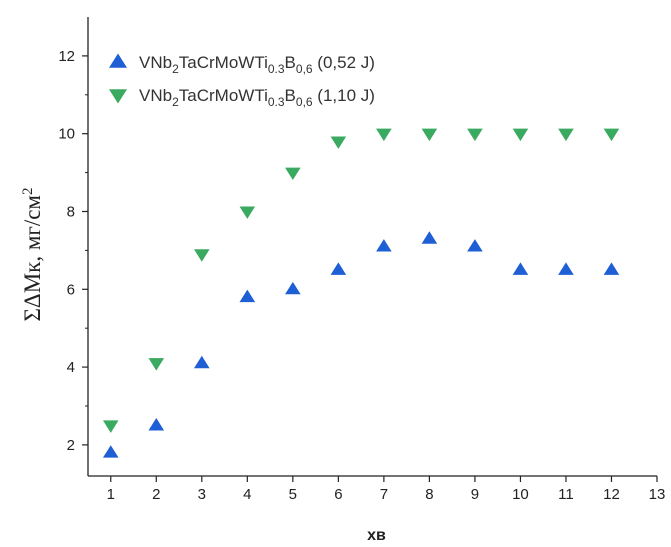  Describe the element at coordinates (566, 494) in the screenshot. I see `x-tick-label: 11` at that location.